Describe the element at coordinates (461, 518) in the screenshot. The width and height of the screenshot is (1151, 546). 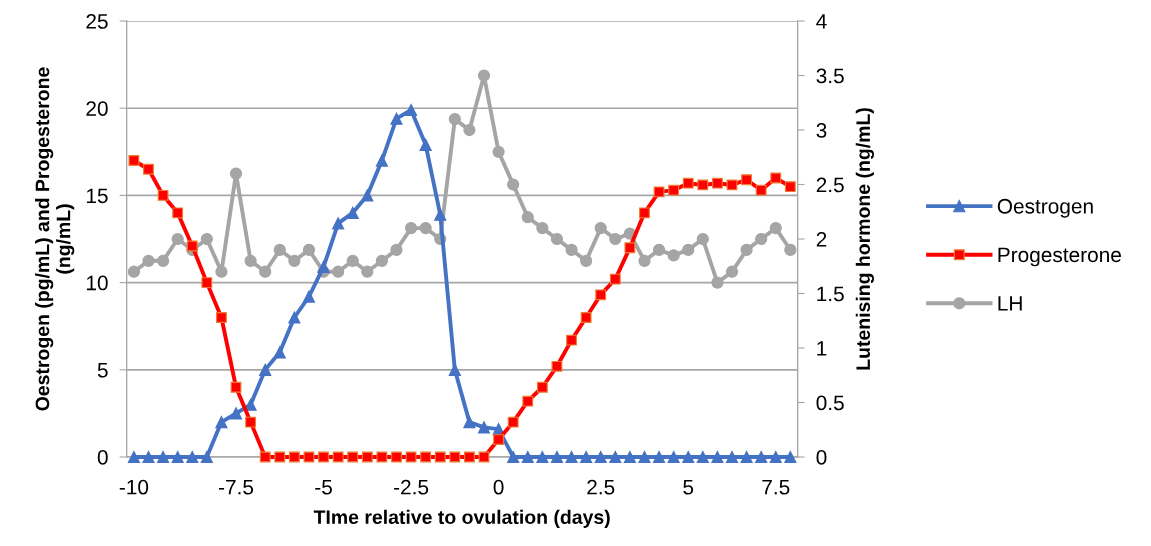
I see `x-axis-title: TIme relative to ovulation (days)` at that location.